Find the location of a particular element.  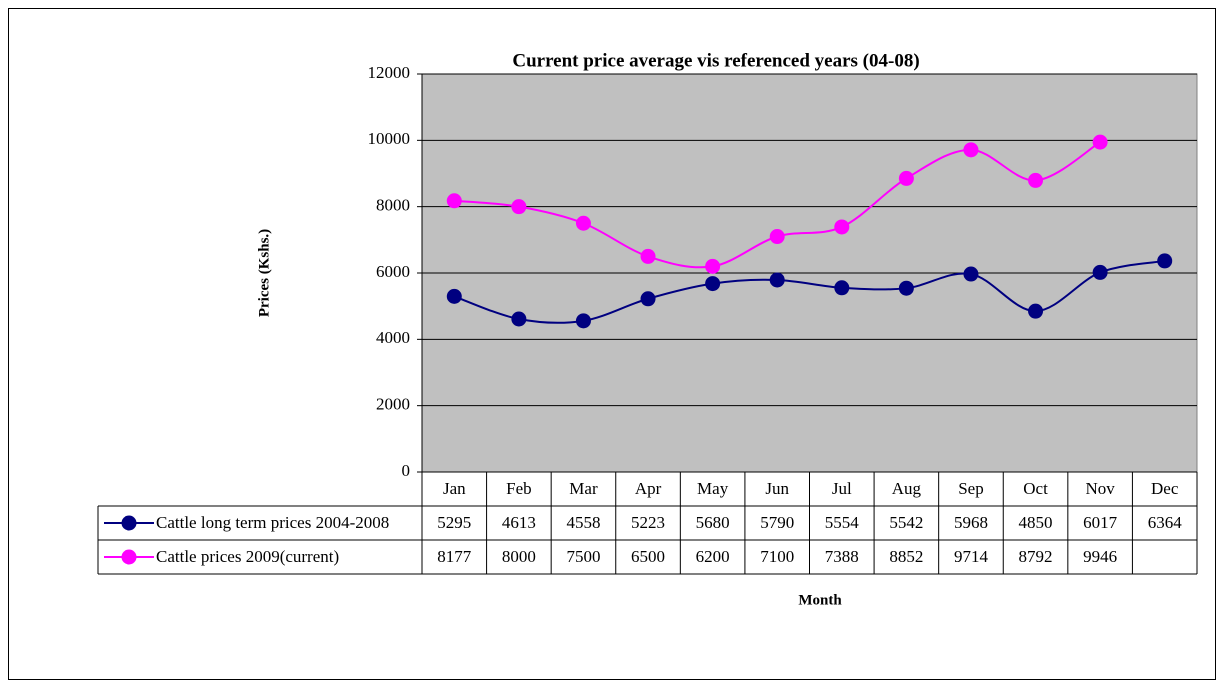

table-value: 6500 is located at coordinates (648, 556).